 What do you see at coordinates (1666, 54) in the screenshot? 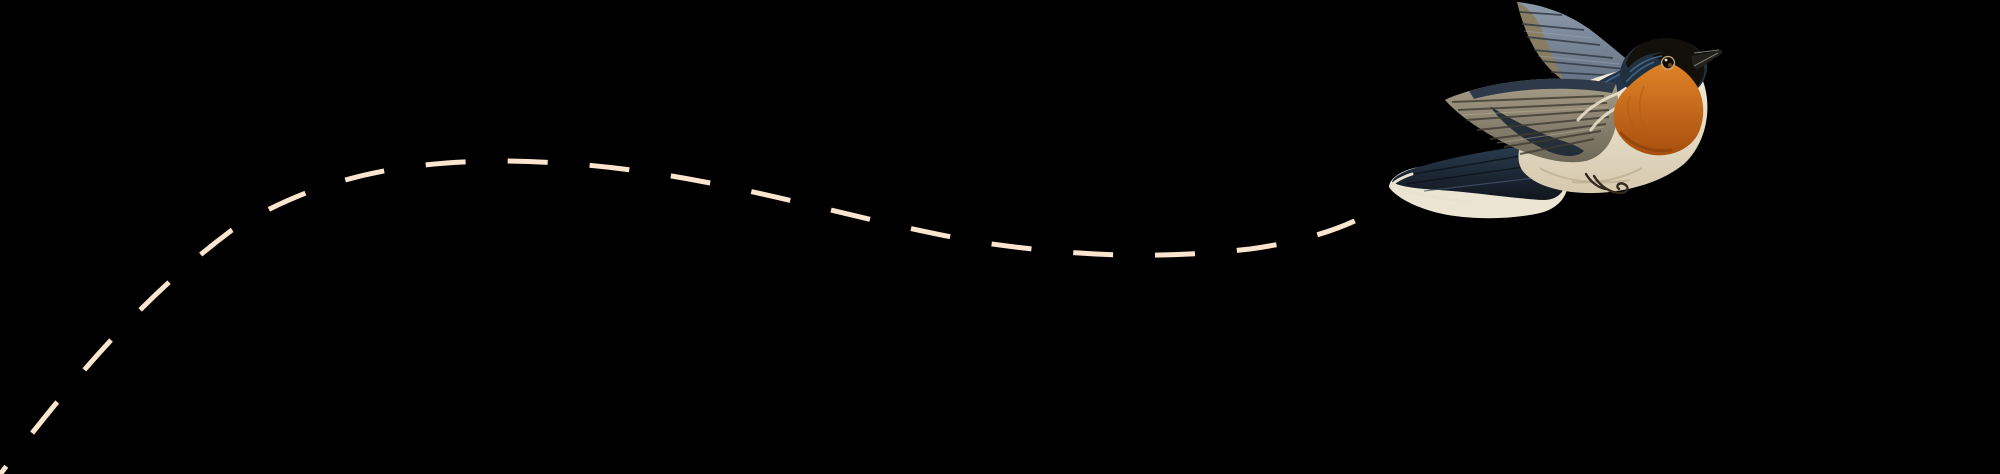
I see `head-black-cap` at bounding box center [1666, 54].